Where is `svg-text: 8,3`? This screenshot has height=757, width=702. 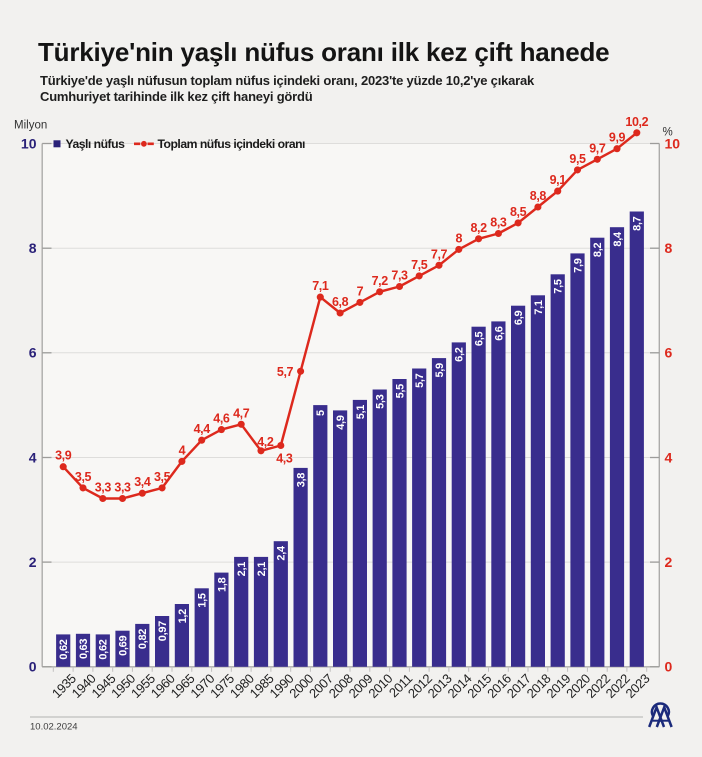
svg-text: 8,3 is located at coordinates (498, 223).